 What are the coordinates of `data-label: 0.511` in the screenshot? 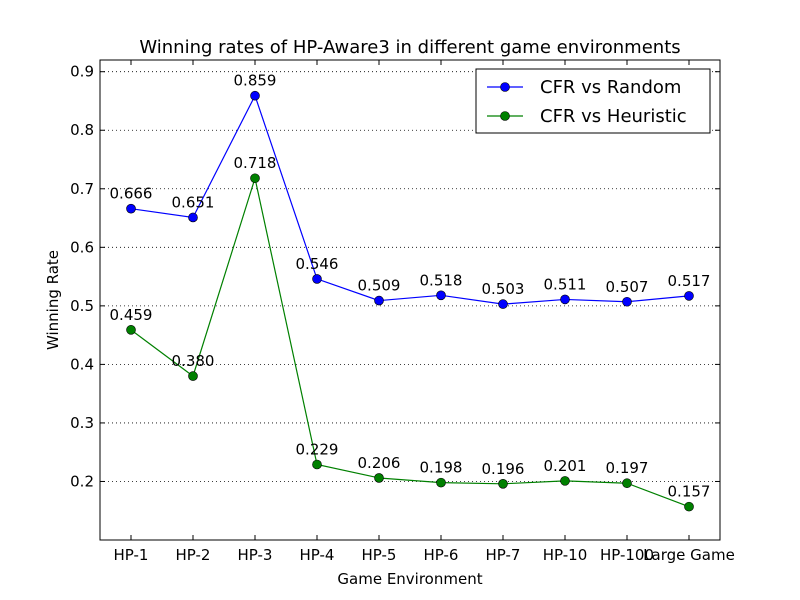 It's located at (565, 284).